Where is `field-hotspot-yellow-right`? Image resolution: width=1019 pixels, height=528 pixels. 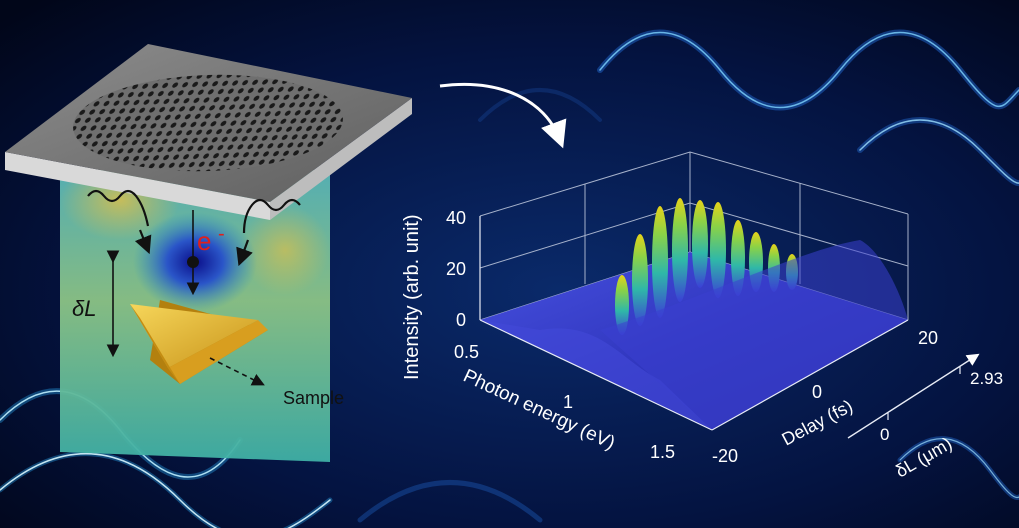 field-hotspot-yellow-right is located at coordinates (285, 250).